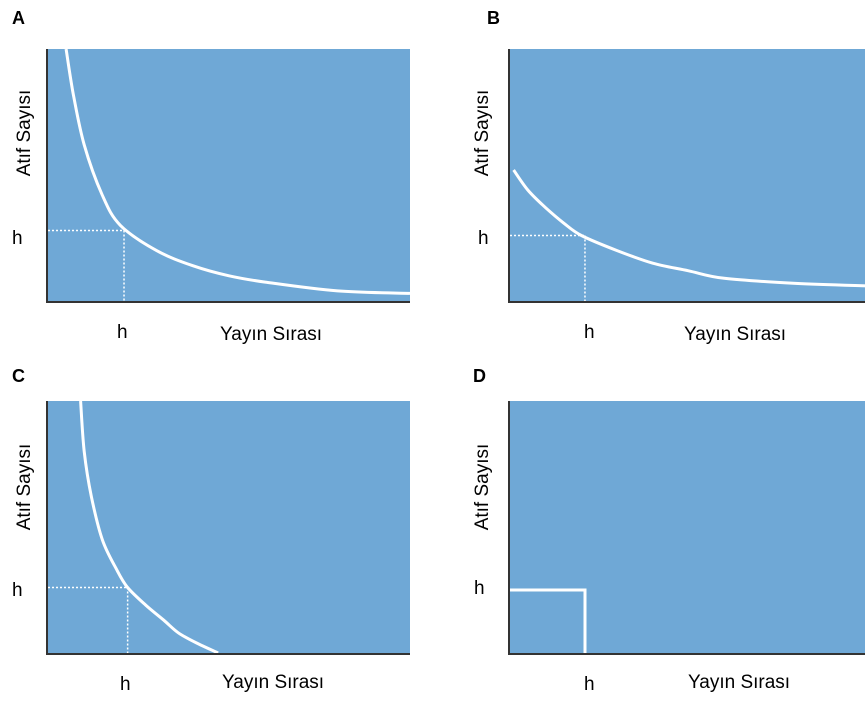 The image size is (865, 701). I want to click on h-tick-x-d: h, so click(589, 684).